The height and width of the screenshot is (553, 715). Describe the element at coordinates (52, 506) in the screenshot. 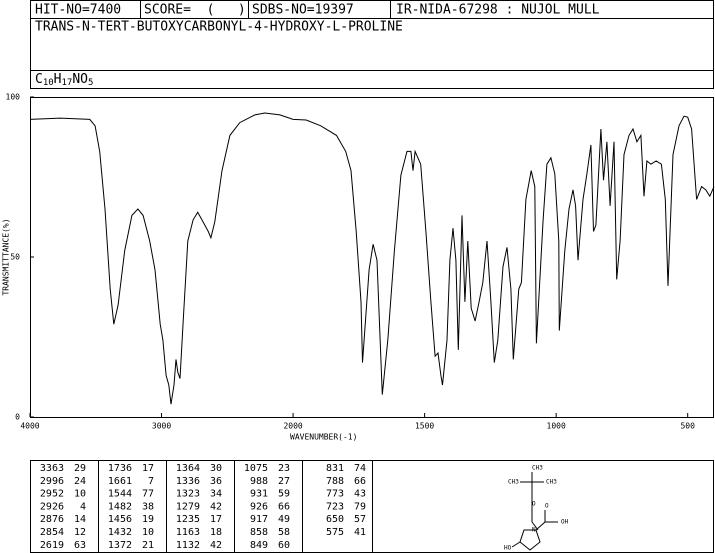

I see `peak-wavenumber: 2926` at that location.